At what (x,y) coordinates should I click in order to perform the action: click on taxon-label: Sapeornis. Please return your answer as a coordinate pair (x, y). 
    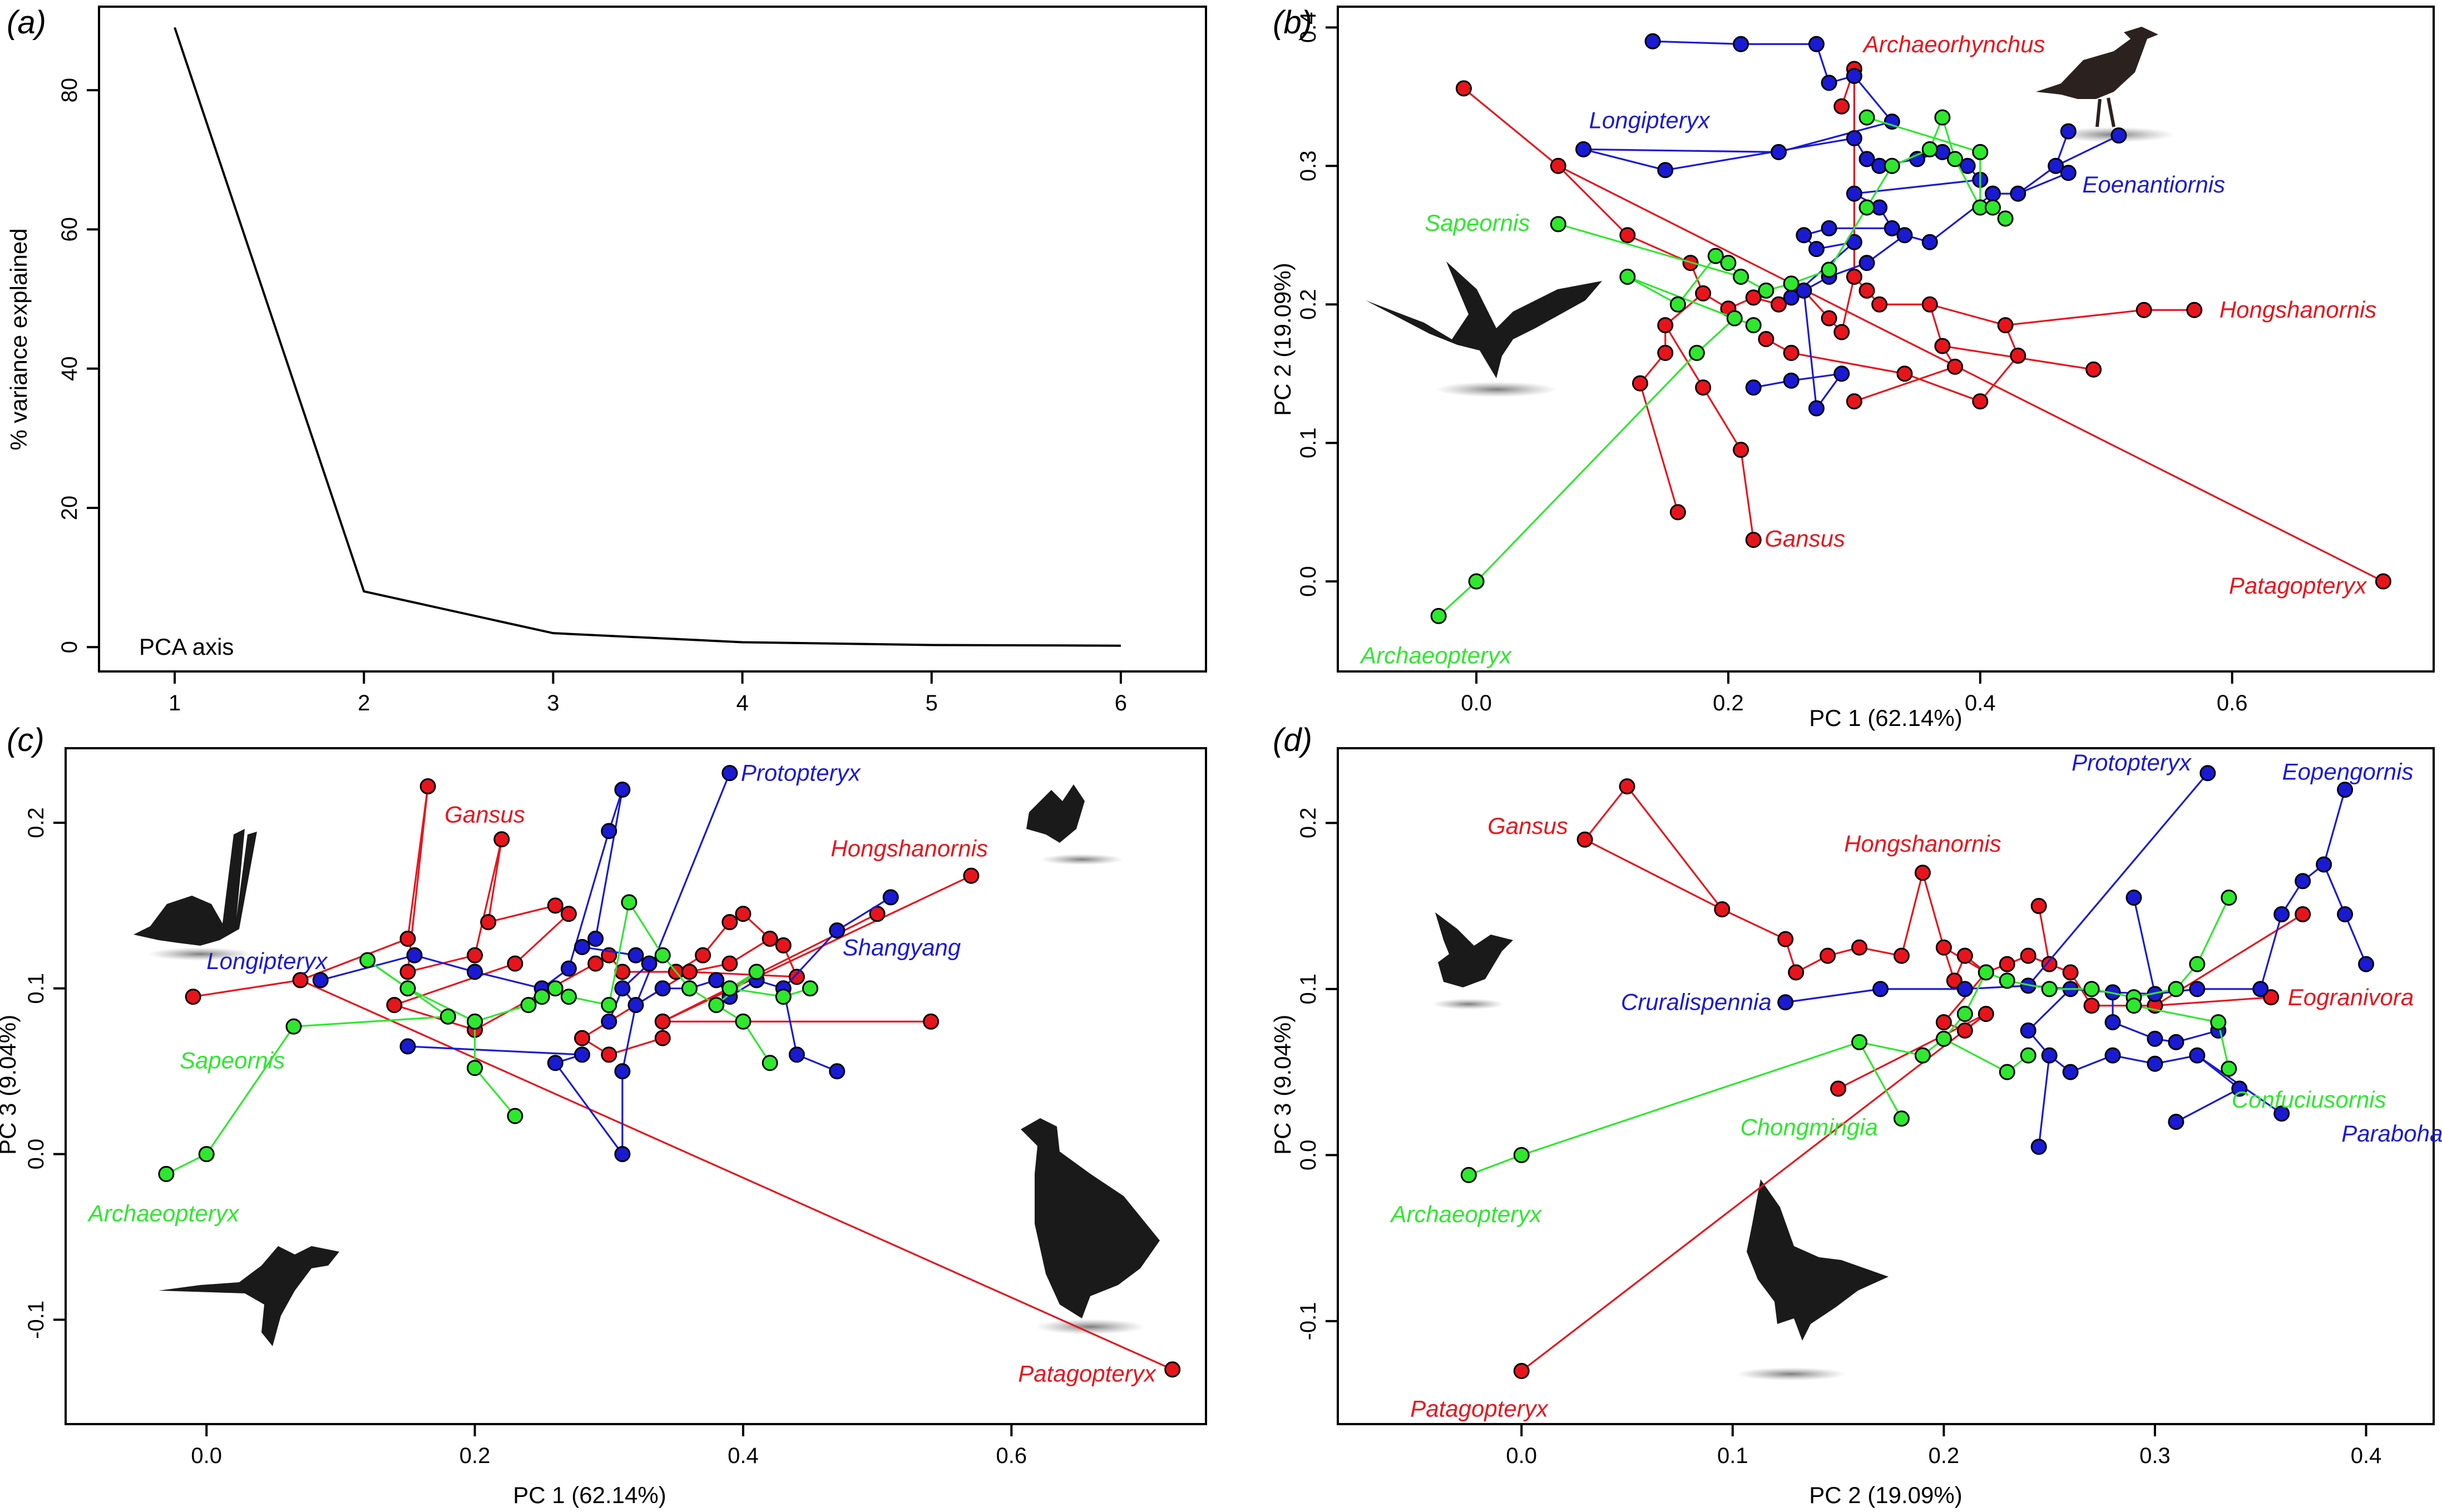
    Looking at the image, I should click on (1477, 223).